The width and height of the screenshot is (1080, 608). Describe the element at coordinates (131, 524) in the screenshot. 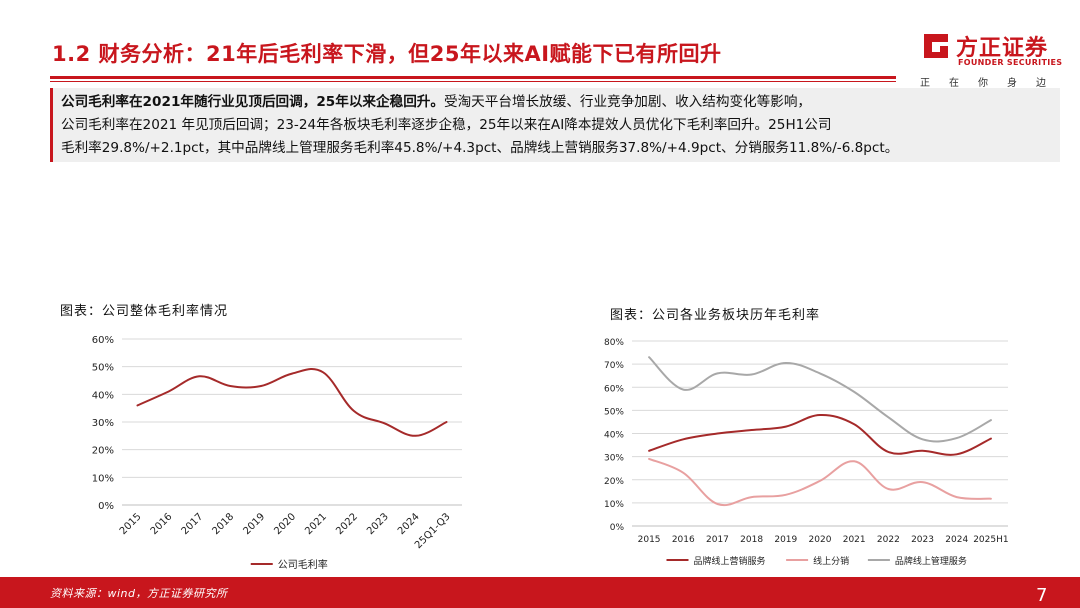

I see `chart1-x-tick-label: 2015` at that location.